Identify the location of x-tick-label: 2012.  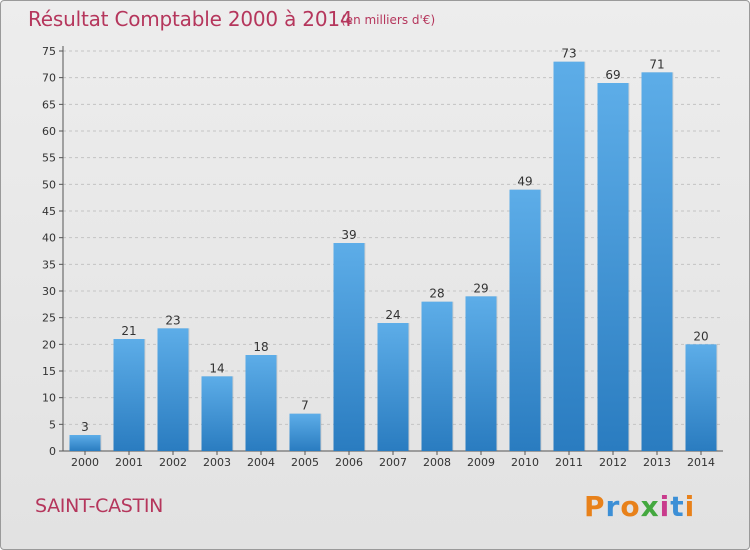
(613, 462).